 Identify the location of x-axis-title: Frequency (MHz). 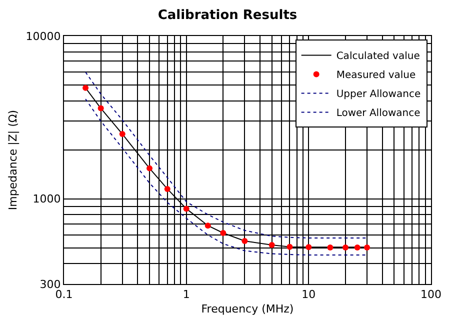
(247, 309).